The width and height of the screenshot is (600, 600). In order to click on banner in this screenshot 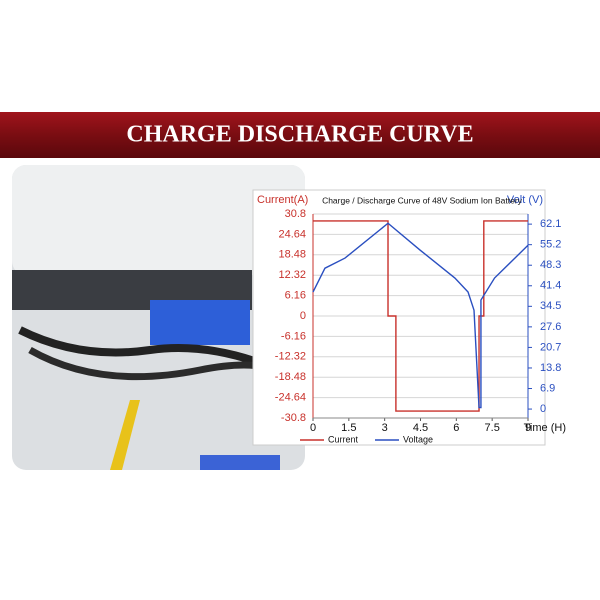, I will do `click(300, 135)`.